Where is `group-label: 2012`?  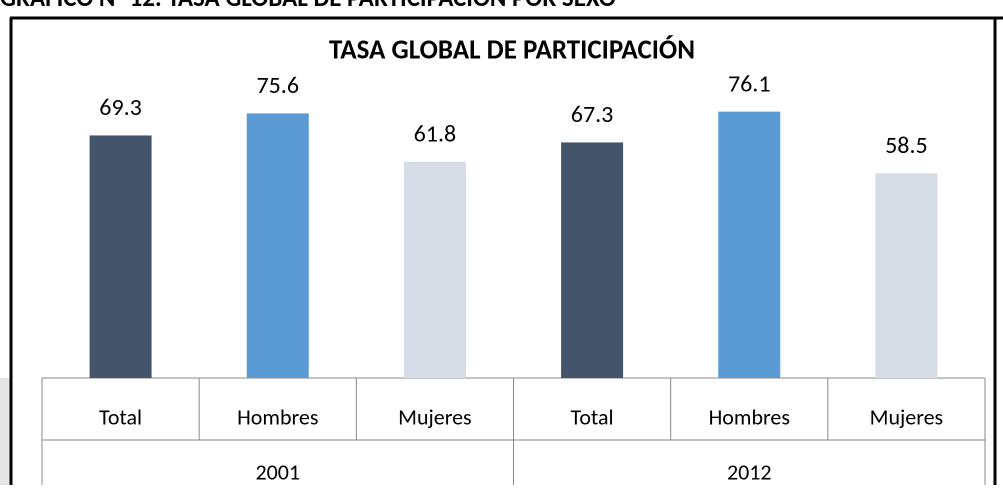 group-label: 2012 is located at coordinates (749, 471).